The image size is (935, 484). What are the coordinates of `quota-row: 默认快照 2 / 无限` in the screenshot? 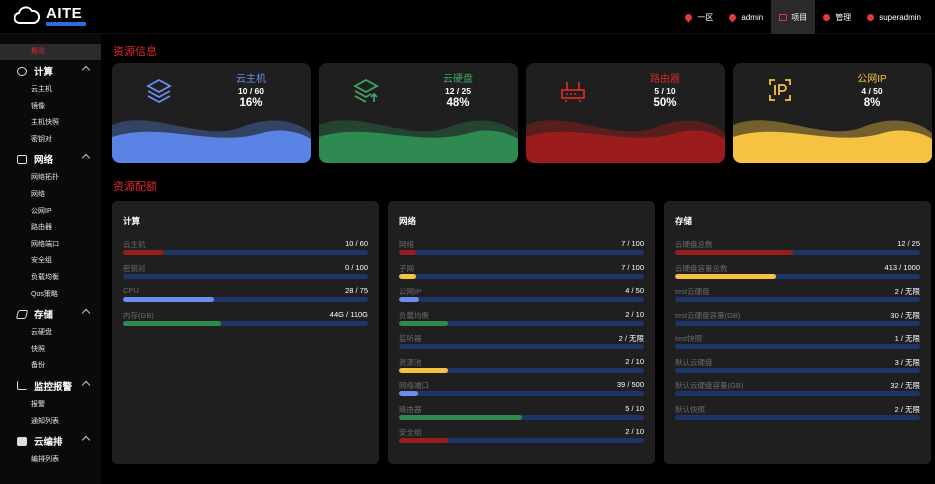 It's located at (797, 413).